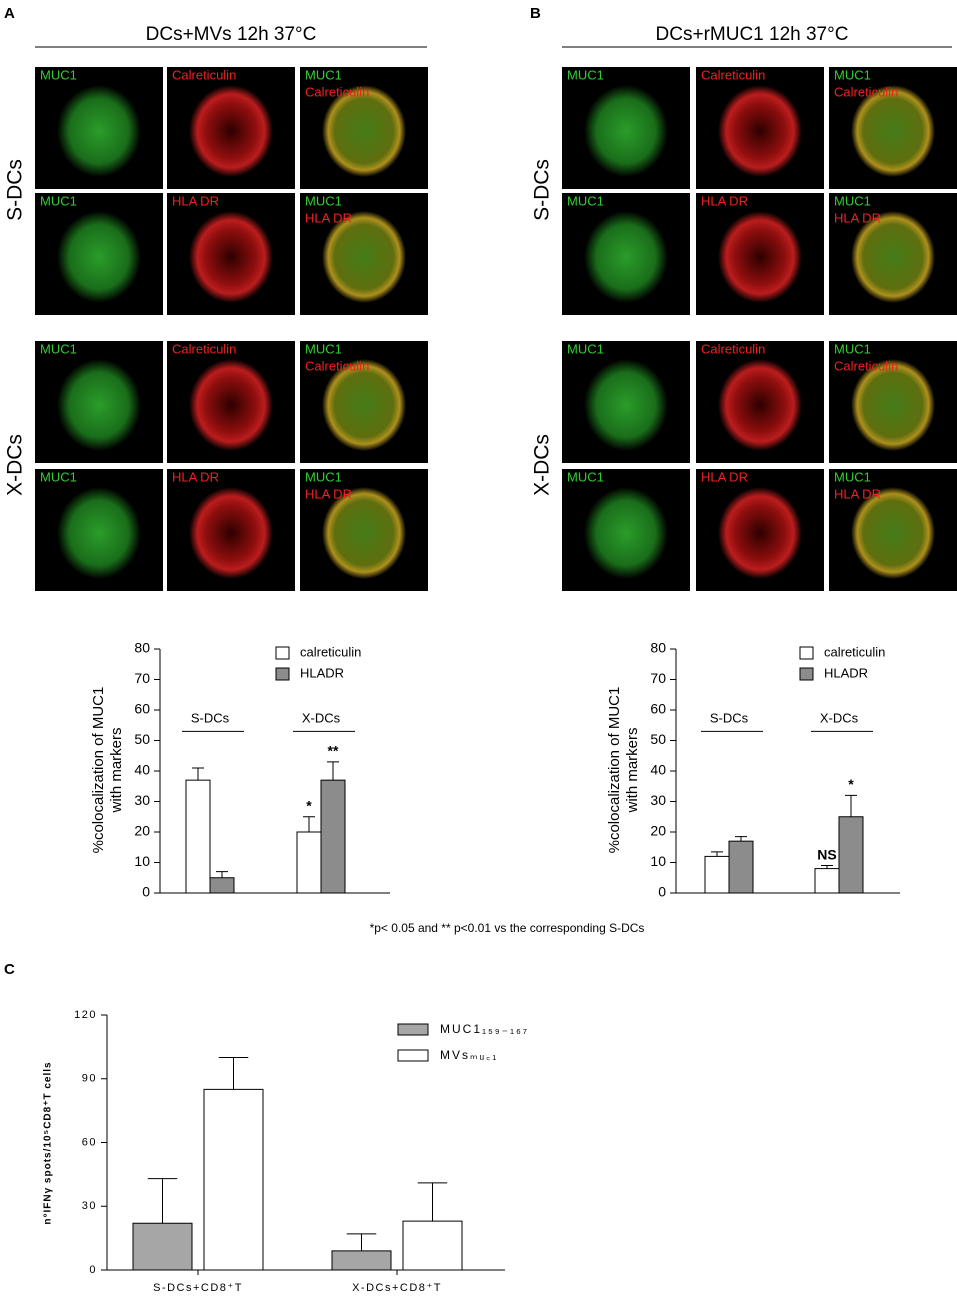 The width and height of the screenshot is (957, 1301). Describe the element at coordinates (198, 1288) in the screenshot. I see `x-tick-label: S-DCs+CD8⁺T` at that location.